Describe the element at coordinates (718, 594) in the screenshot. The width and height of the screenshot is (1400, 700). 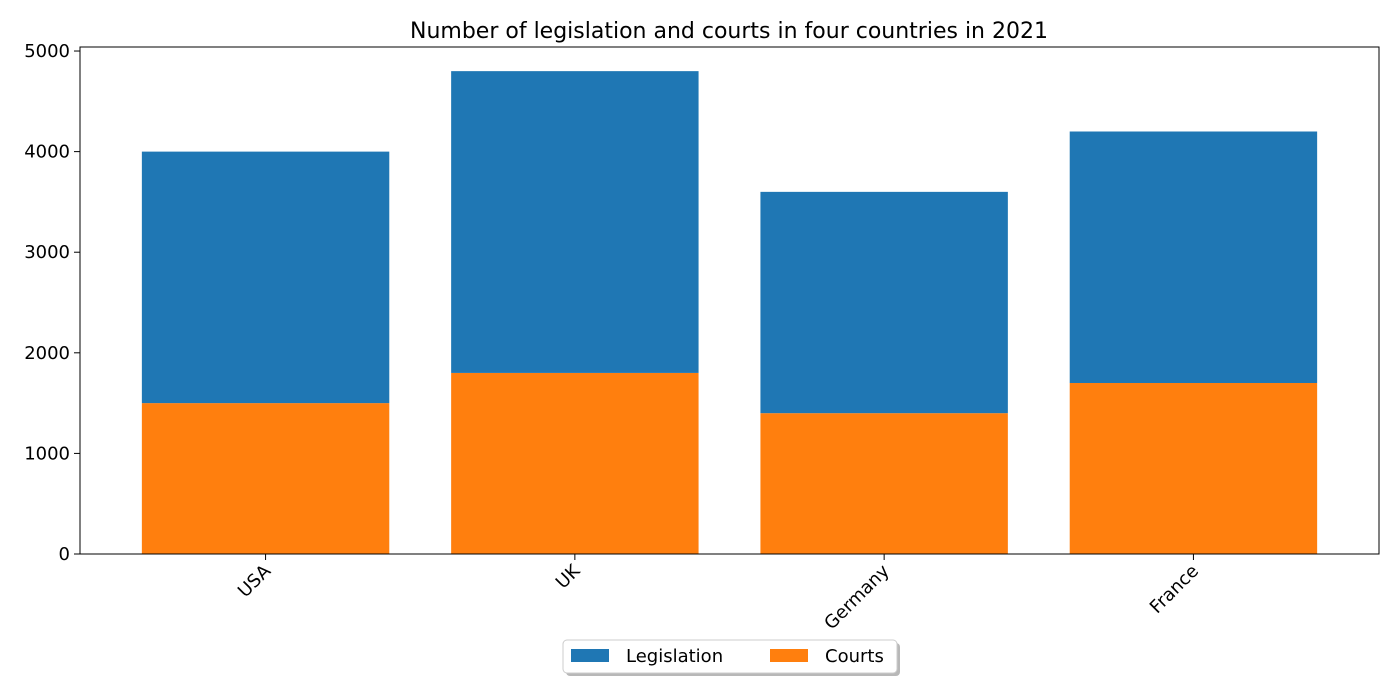
I see `x-axis: USA UK Germany France` at that location.